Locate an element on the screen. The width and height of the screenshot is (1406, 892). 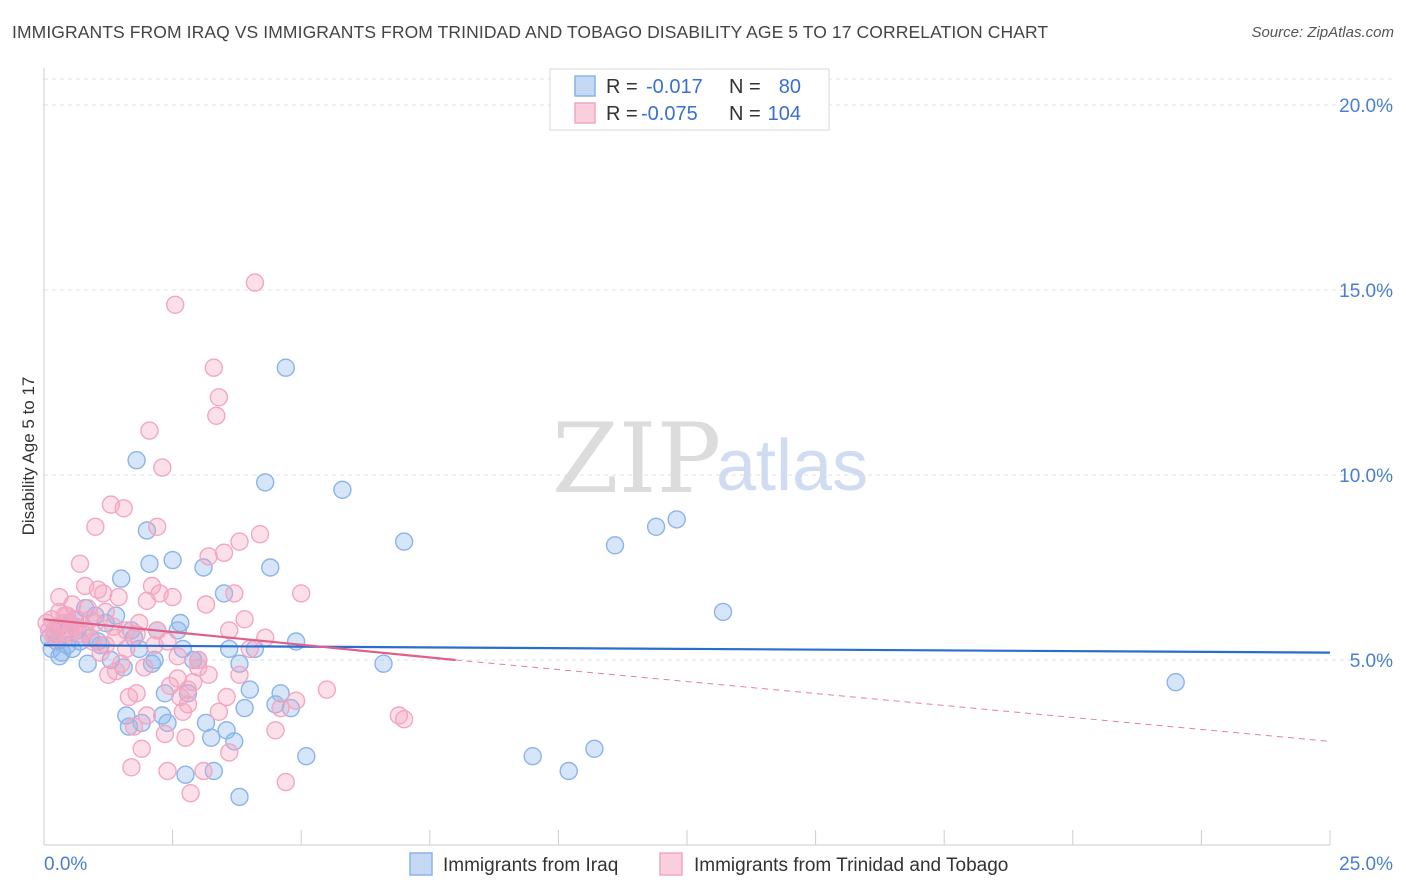
legend-r-label-iraq: R = is located at coordinates (622, 87).